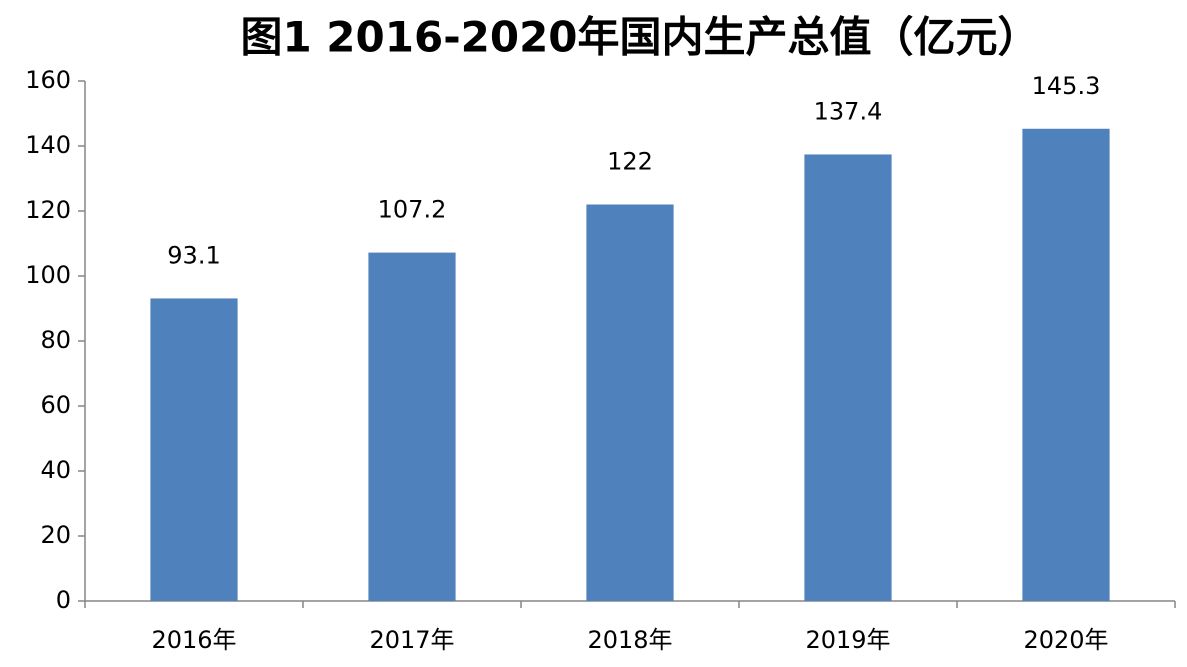  I want to click on y-tick-label: 100, so click(48, 275).